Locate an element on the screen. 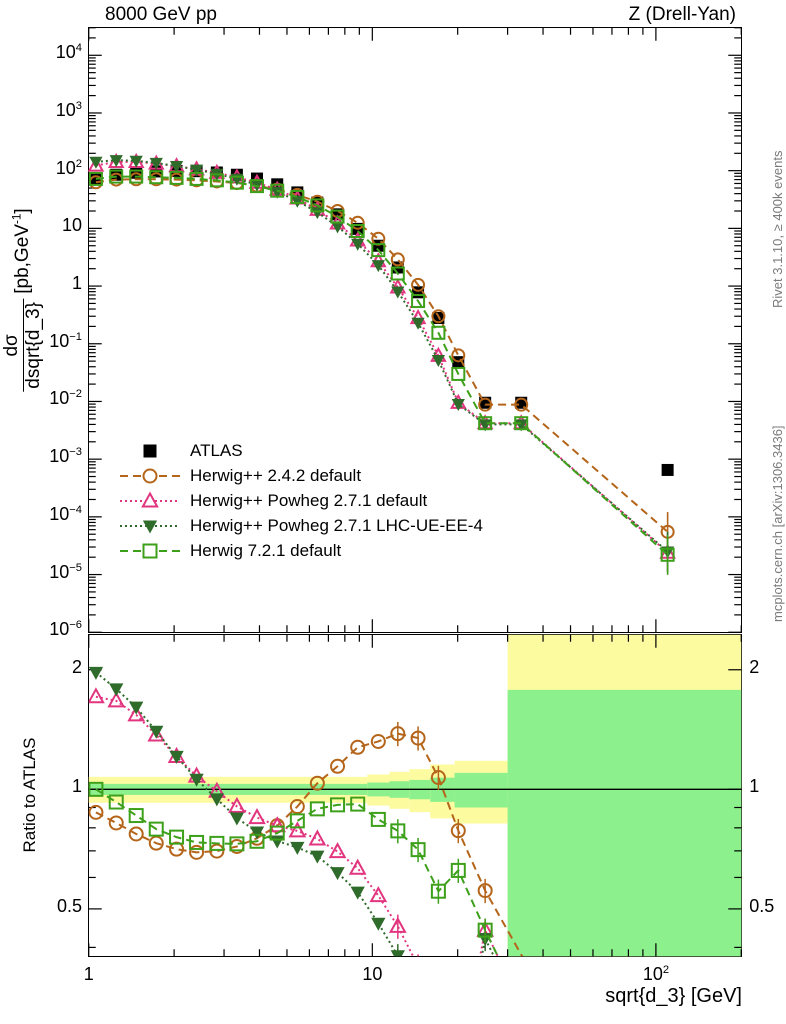 The width and height of the screenshot is (786, 1024). ratio-series-line is located at coordinates (309, 844).